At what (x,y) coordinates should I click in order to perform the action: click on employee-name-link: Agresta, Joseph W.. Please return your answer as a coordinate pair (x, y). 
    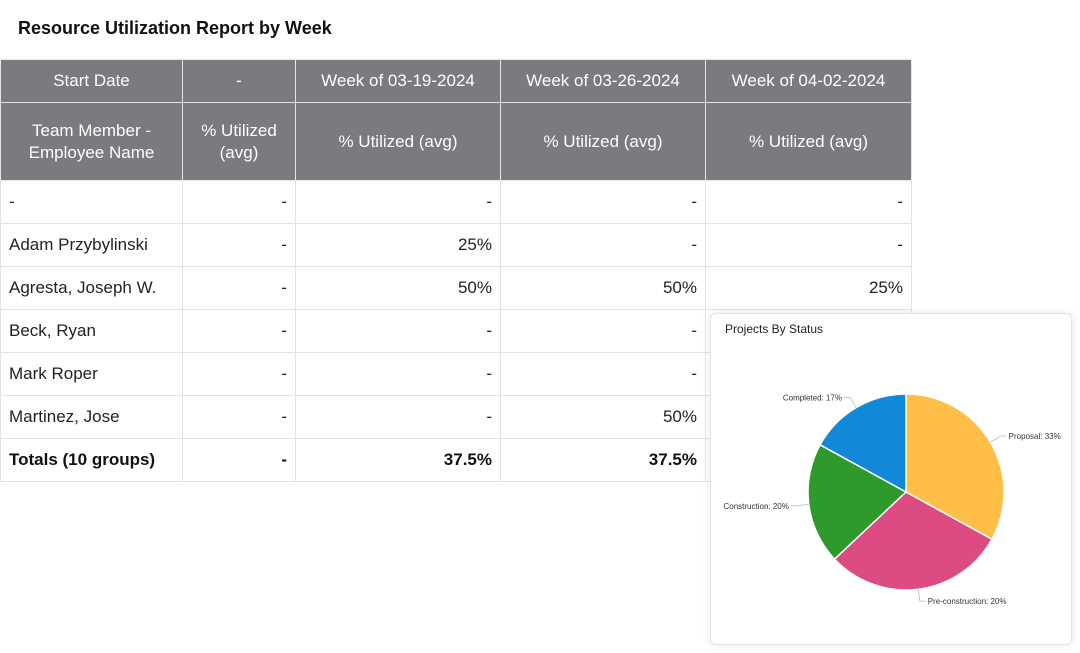
    Looking at the image, I should click on (91, 288).